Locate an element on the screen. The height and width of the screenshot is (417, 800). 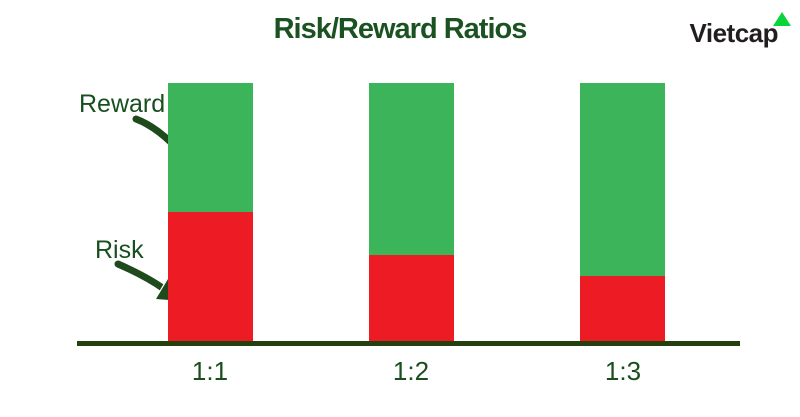
reward-annotation-label: Reward is located at coordinates (122, 104).